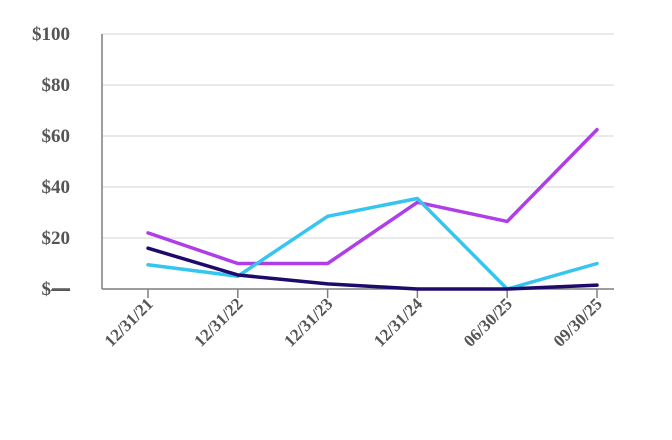 This screenshot has height=440, width=672. I want to click on x-tick-label: 12/31/23, so click(308, 322).